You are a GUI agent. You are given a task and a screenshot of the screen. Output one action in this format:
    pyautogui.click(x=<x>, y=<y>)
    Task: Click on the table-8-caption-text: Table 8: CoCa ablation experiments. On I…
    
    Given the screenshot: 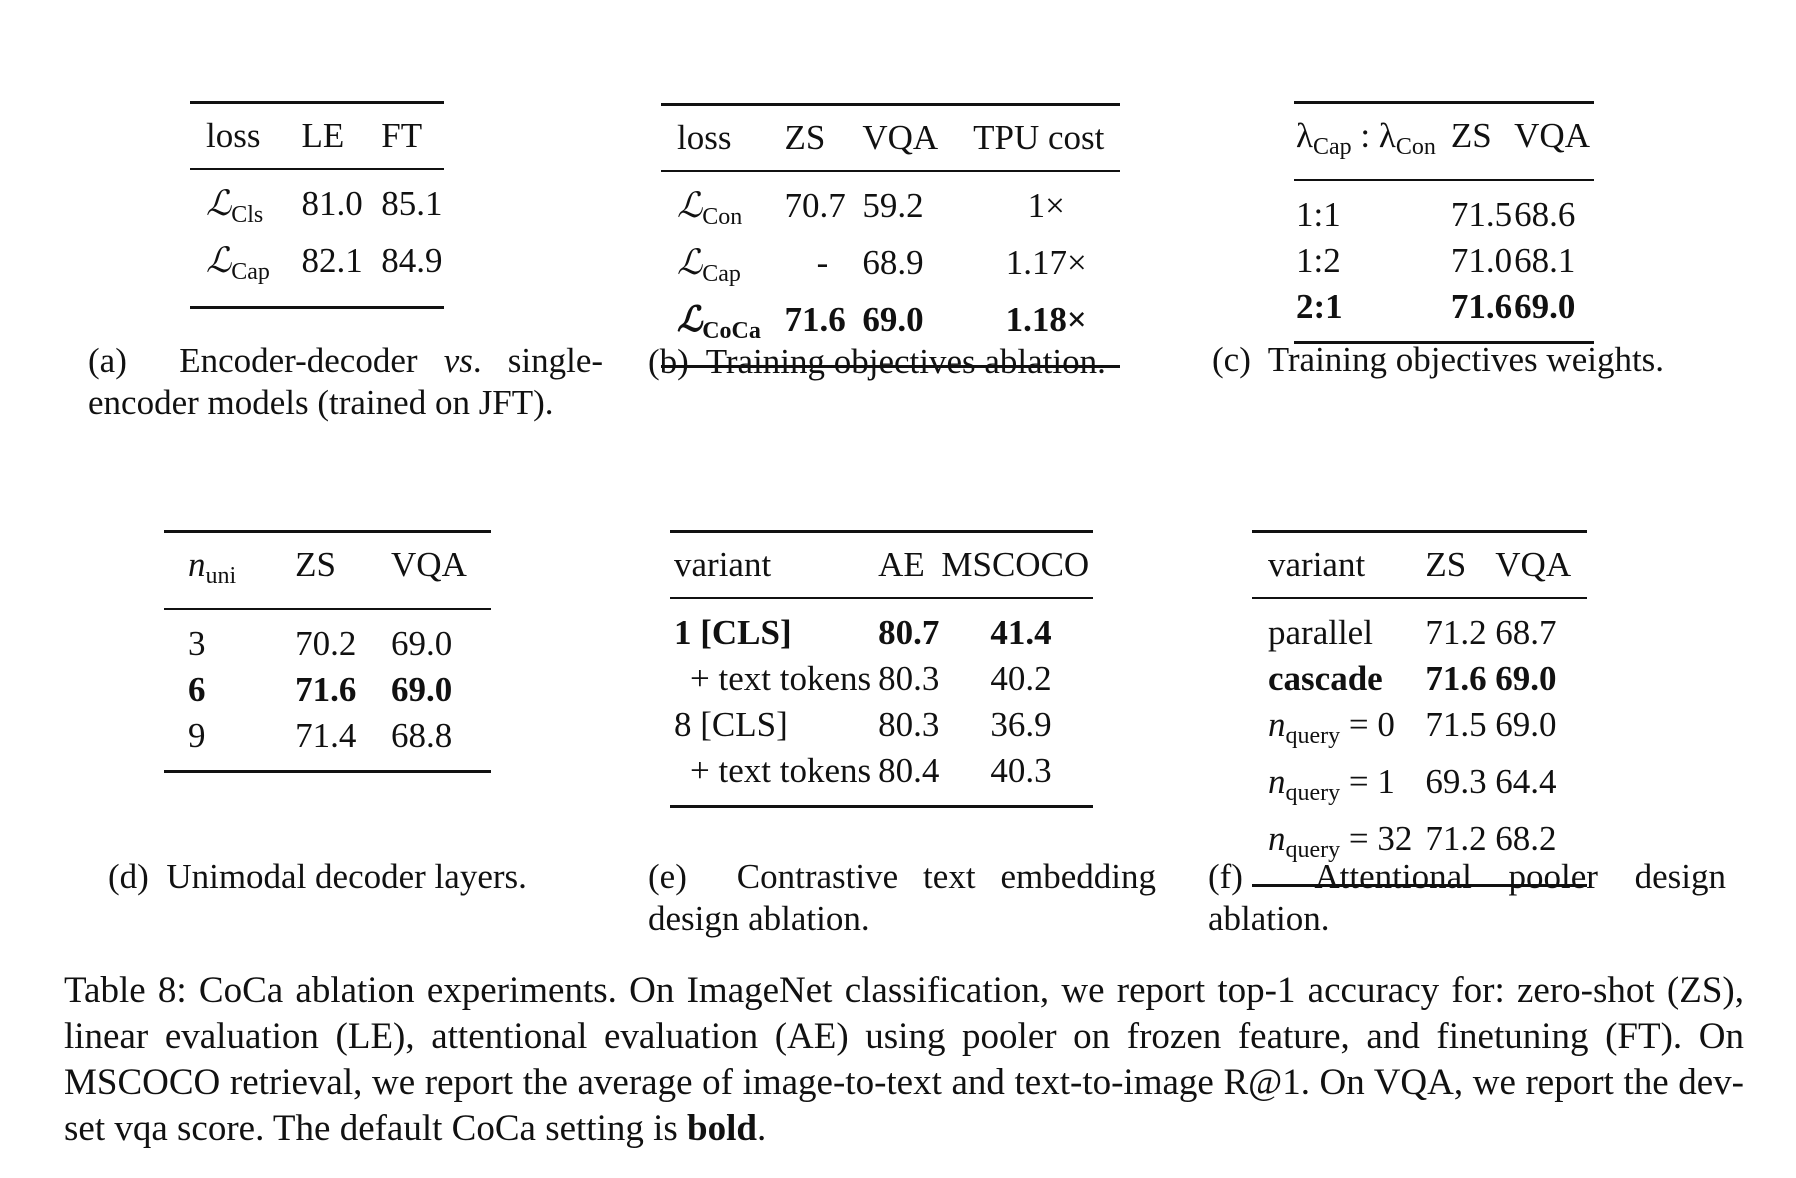 What is the action you would take?
    pyautogui.click(x=904, y=1059)
    